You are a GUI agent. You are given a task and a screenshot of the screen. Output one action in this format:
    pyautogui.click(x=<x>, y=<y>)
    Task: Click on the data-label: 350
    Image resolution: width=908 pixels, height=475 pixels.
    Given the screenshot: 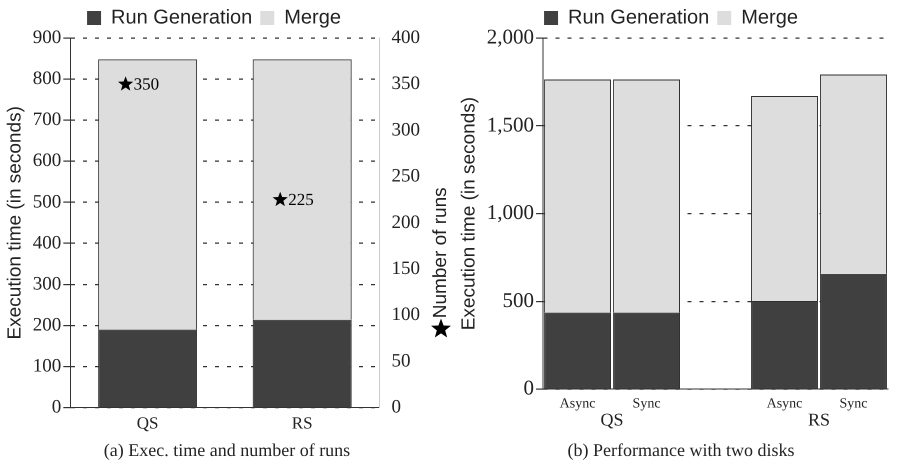 What is the action you would take?
    pyautogui.click(x=147, y=84)
    